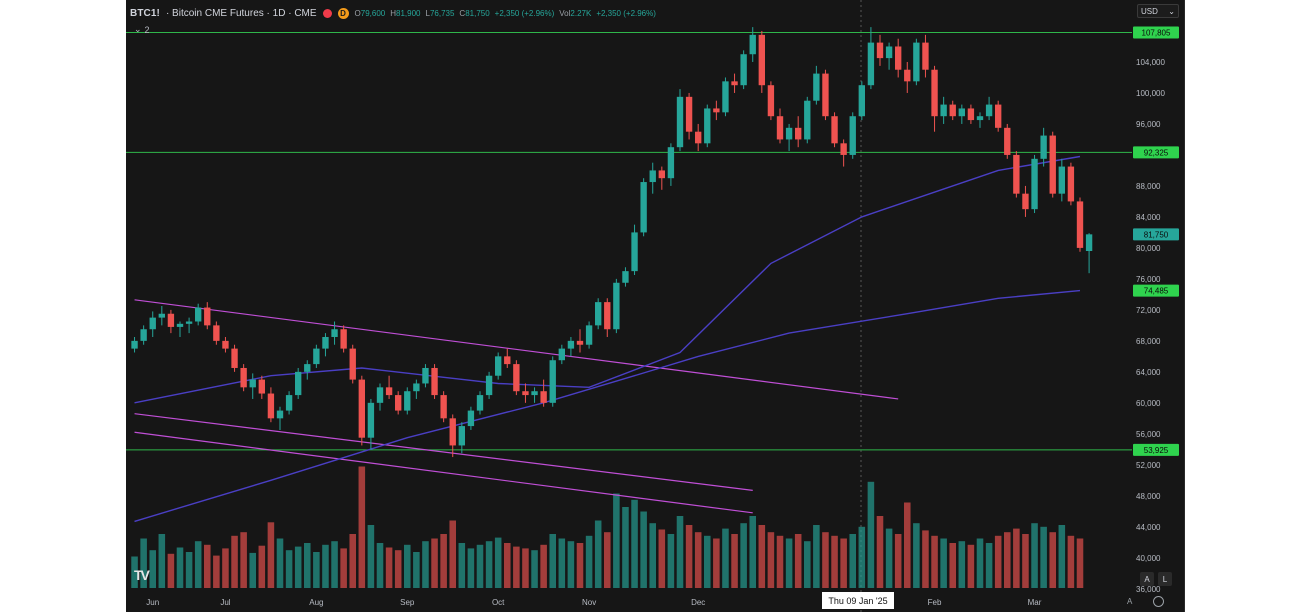 The image size is (1312, 615). What do you see at coordinates (1148, 589) in the screenshot?
I see `y-tick-label: 36,000` at bounding box center [1148, 589].